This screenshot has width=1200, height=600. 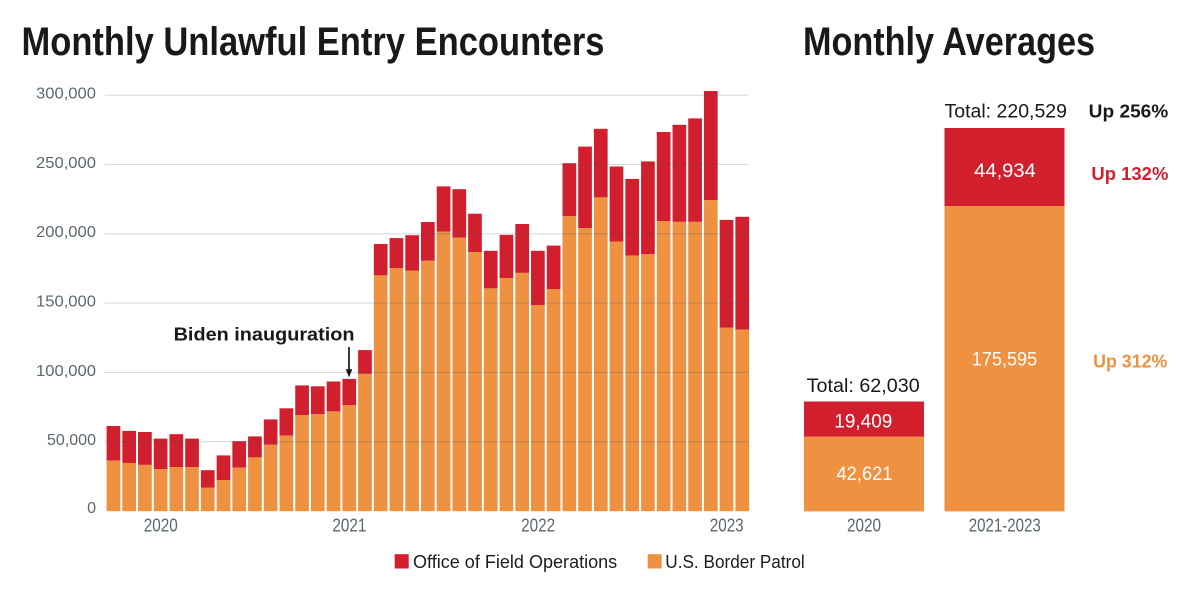 What do you see at coordinates (66, 371) in the screenshot?
I see `svg-text: 100,000` at bounding box center [66, 371].